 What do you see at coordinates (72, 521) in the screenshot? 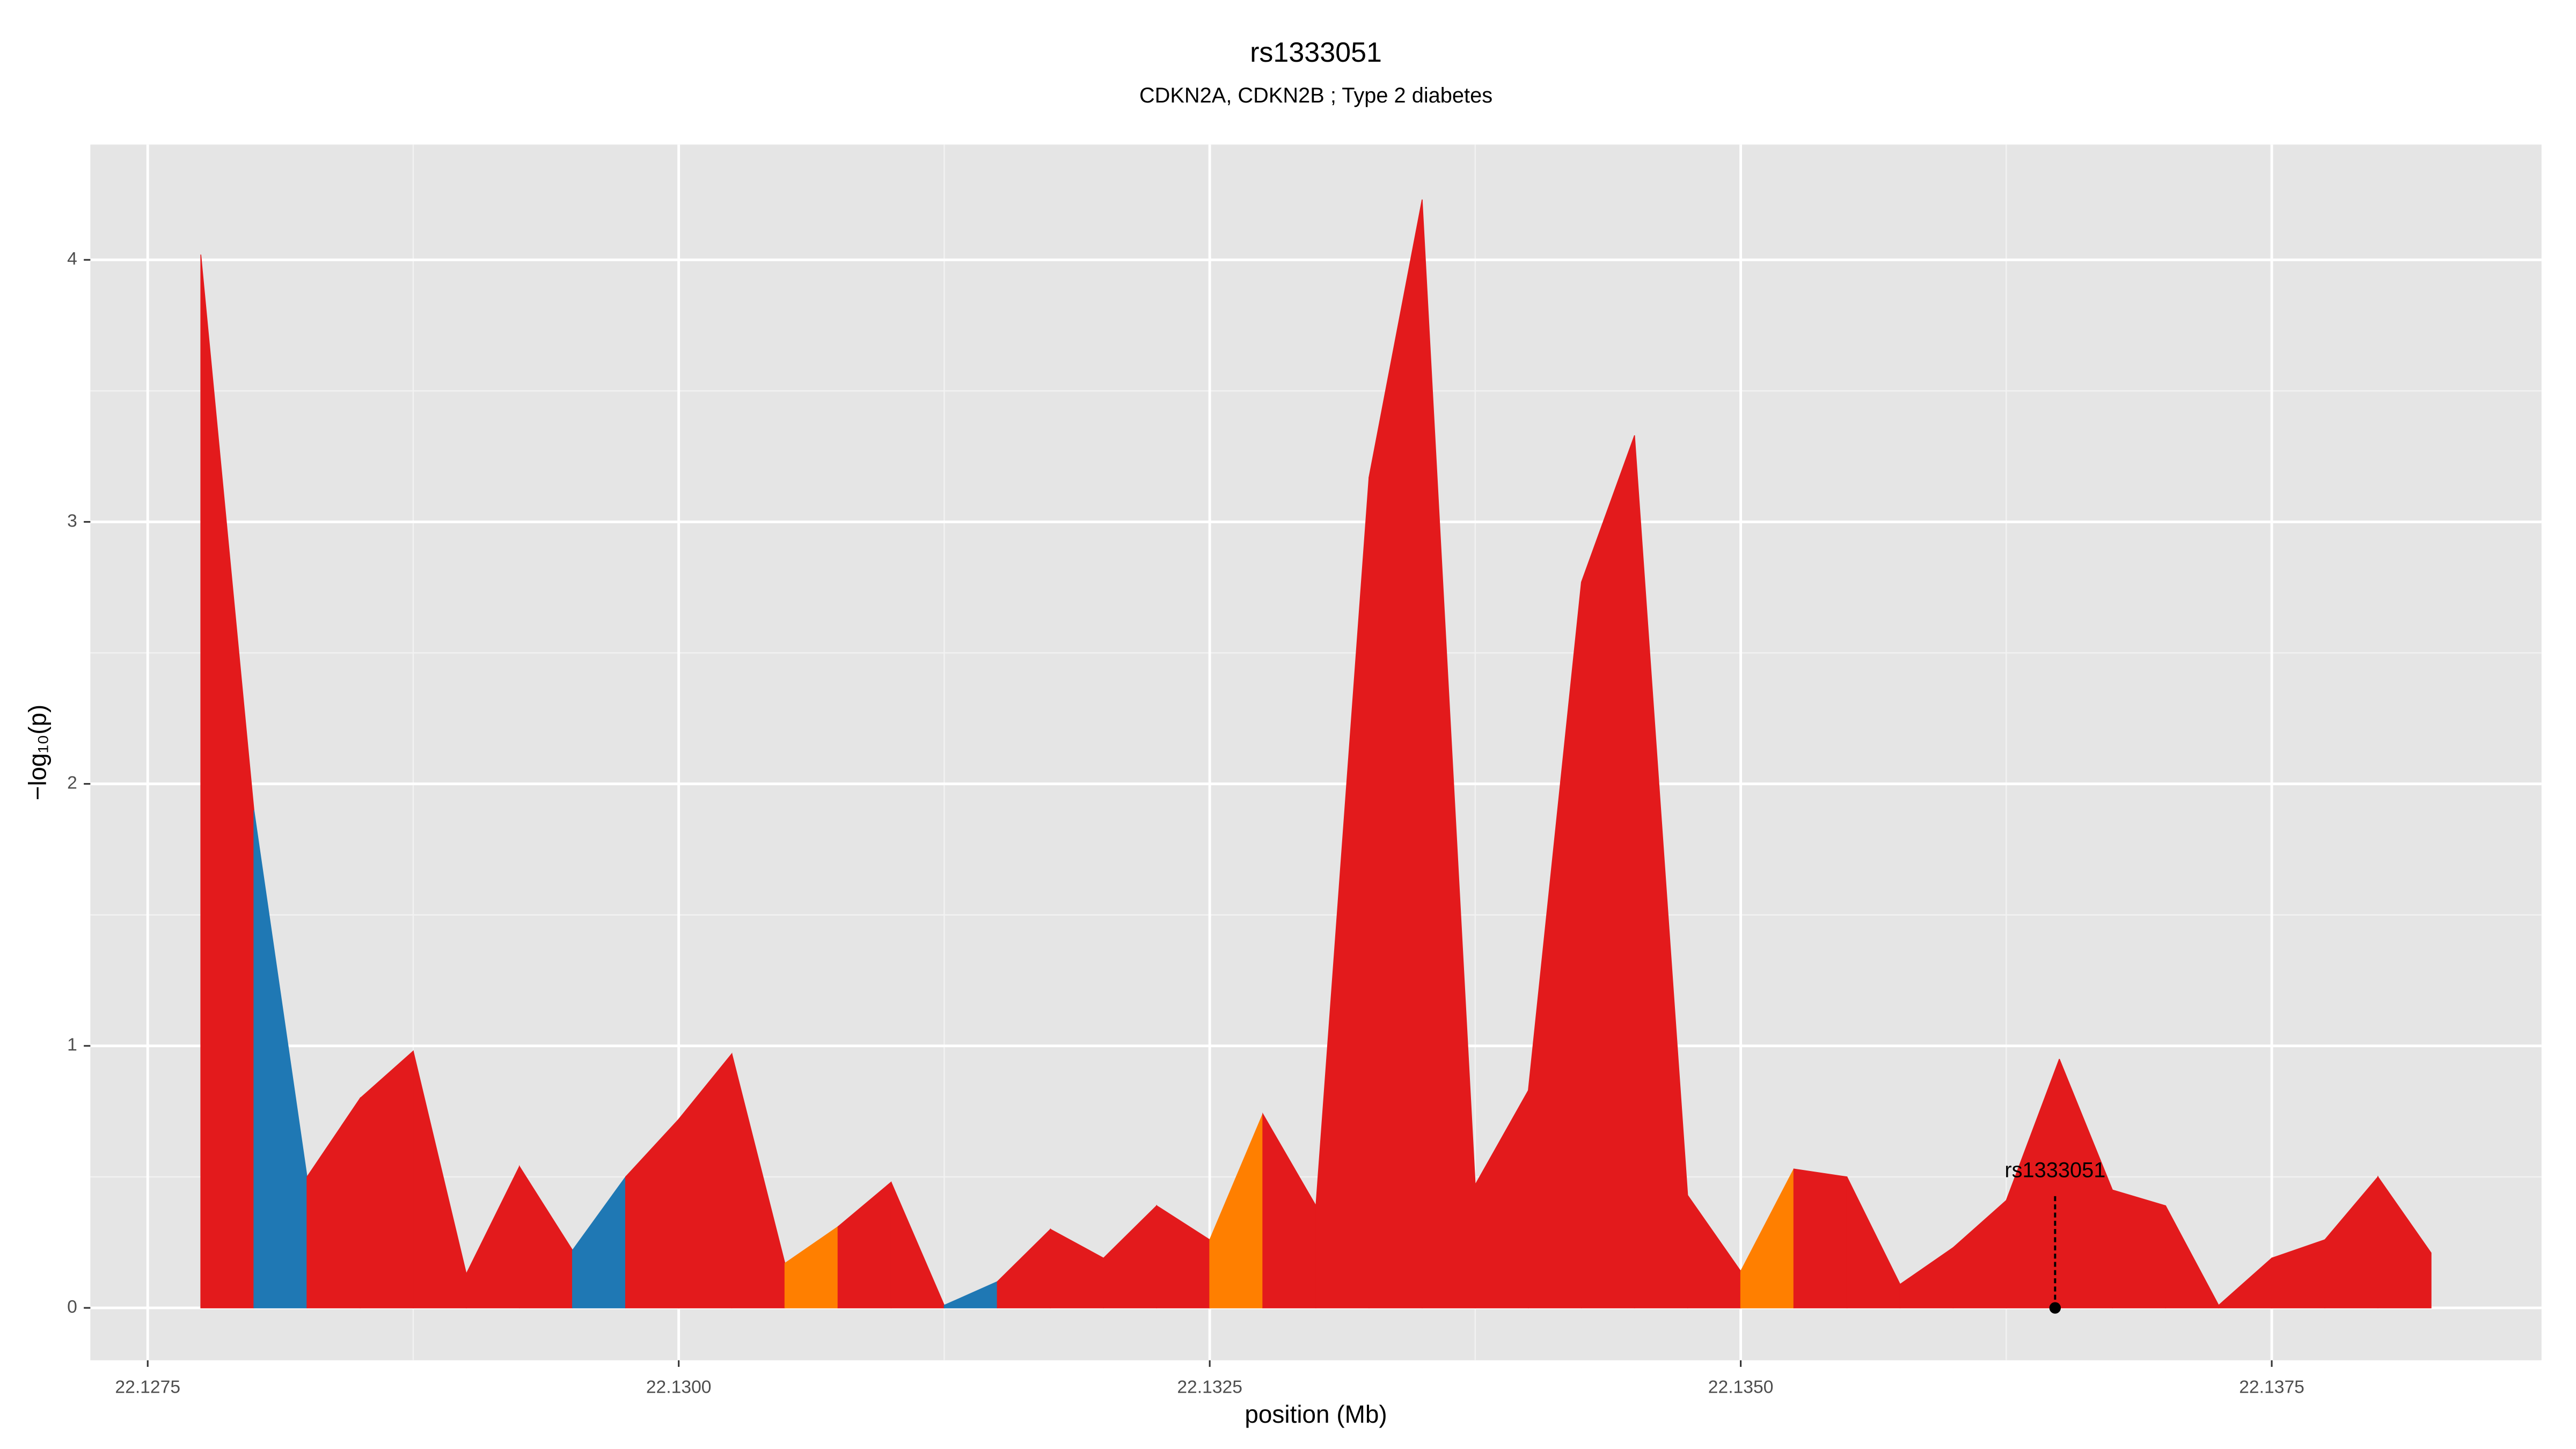
I see `y-tick-label: 3` at bounding box center [72, 521].